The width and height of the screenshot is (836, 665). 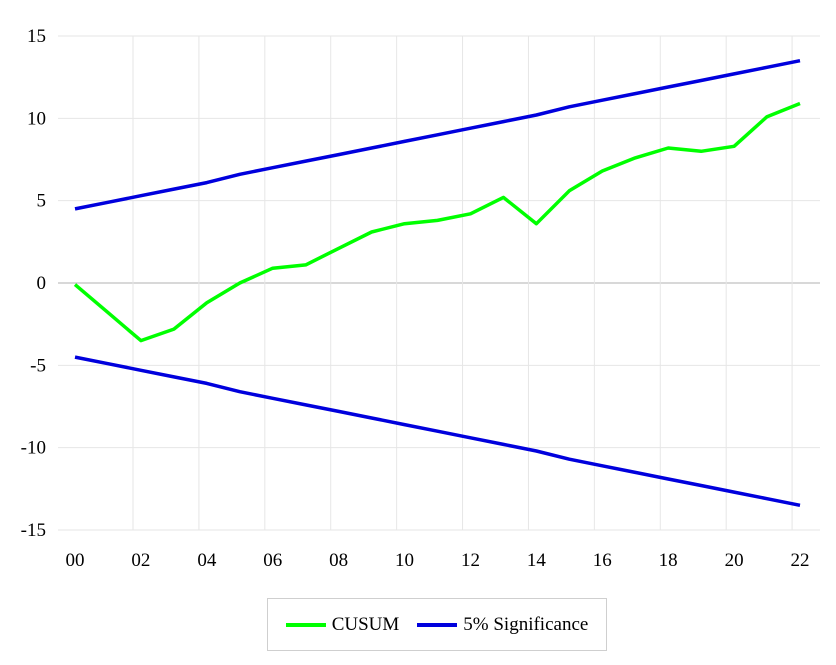 I want to click on legend-item-cusum: CUSUM, so click(x=342, y=624).